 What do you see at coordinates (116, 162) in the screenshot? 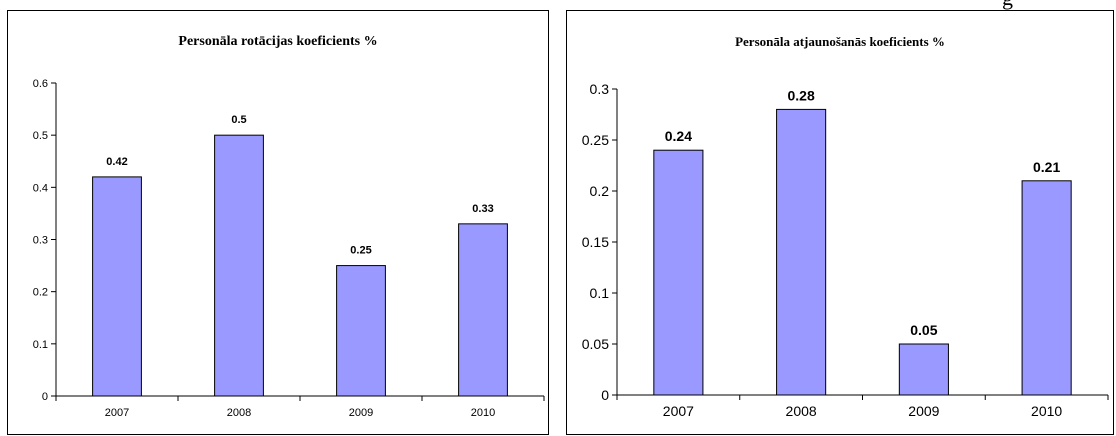
I see `data-label: 0.42` at bounding box center [116, 162].